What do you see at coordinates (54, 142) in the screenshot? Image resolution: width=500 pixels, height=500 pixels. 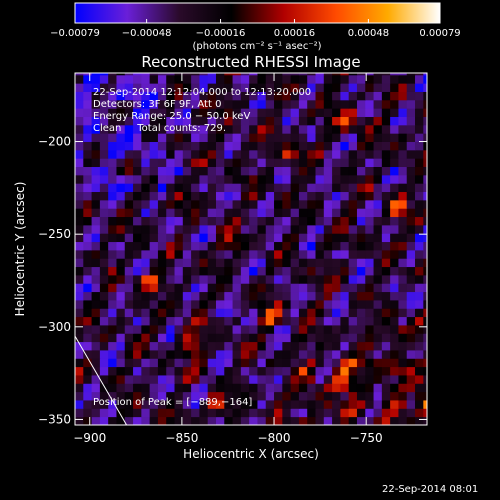 I see `y-tick-label: −200` at bounding box center [54, 142].